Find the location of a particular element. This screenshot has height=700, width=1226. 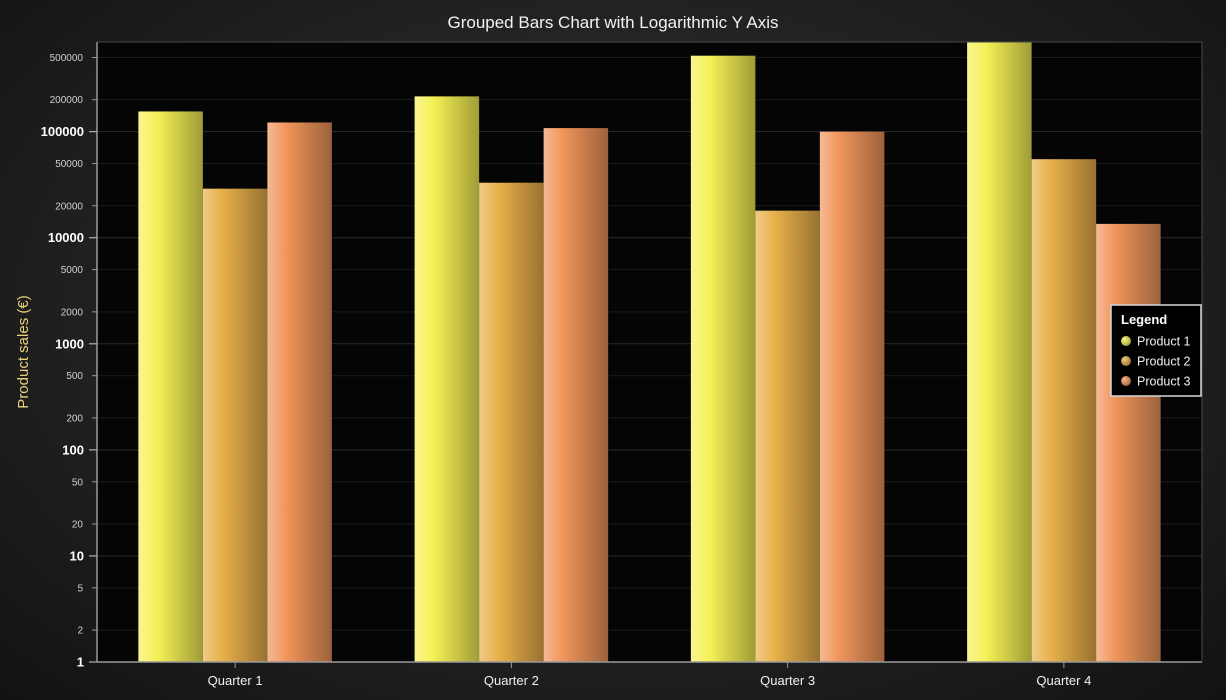

y-tick-label: 2 is located at coordinates (80, 631).